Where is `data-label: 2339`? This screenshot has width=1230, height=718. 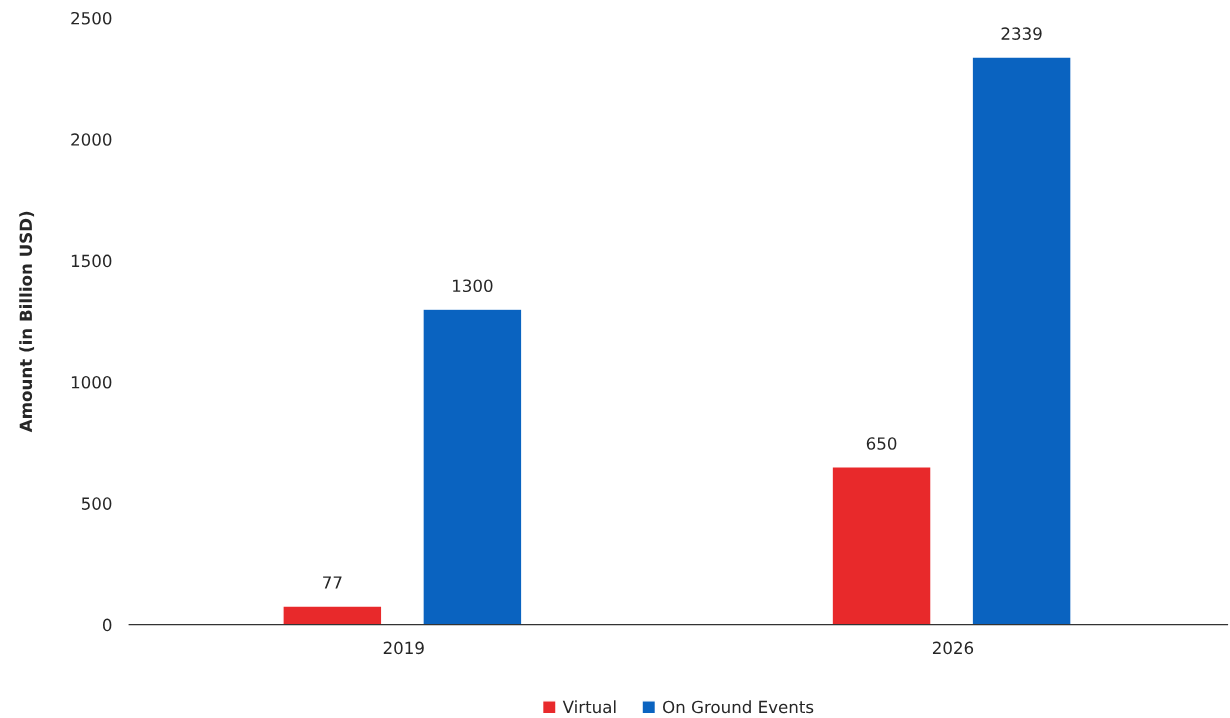
data-label: 2339 is located at coordinates (1021, 33).